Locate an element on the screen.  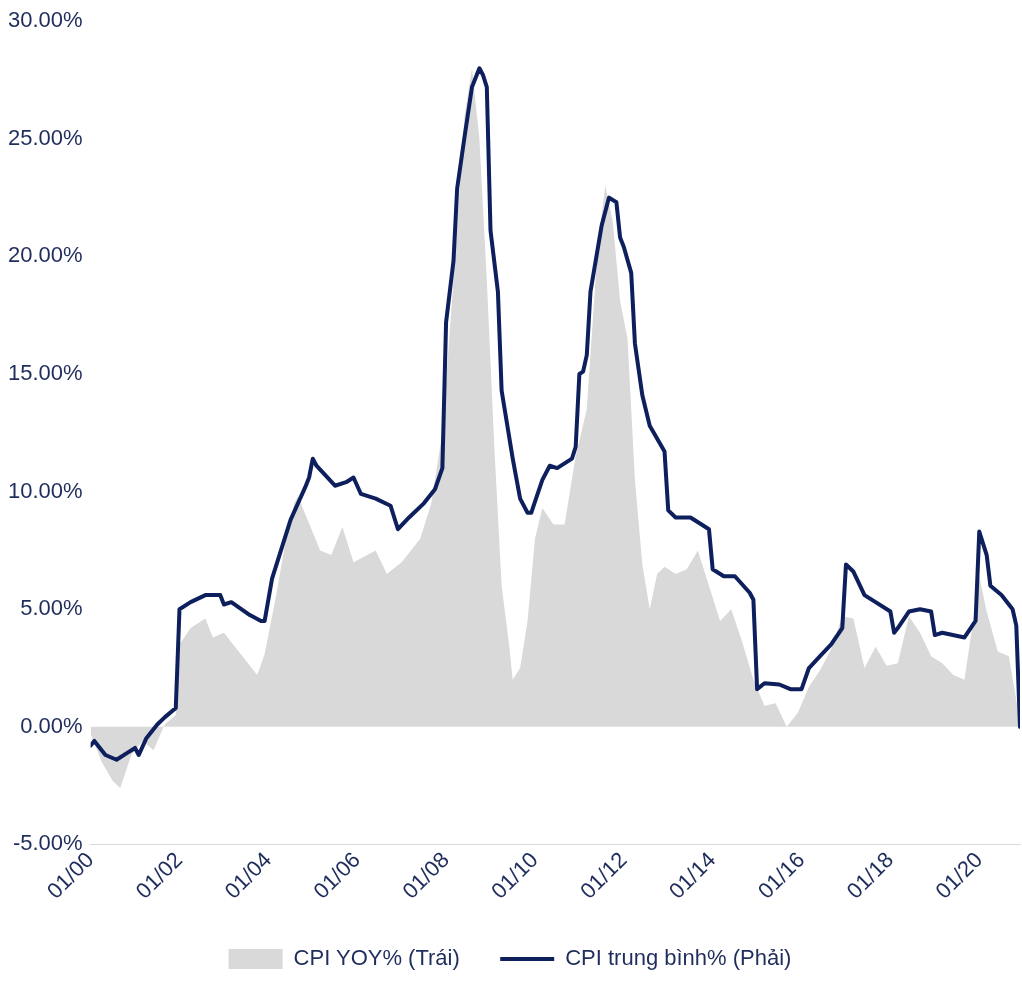
legend-label: CPI YOY% (Trái) is located at coordinates (376, 958).